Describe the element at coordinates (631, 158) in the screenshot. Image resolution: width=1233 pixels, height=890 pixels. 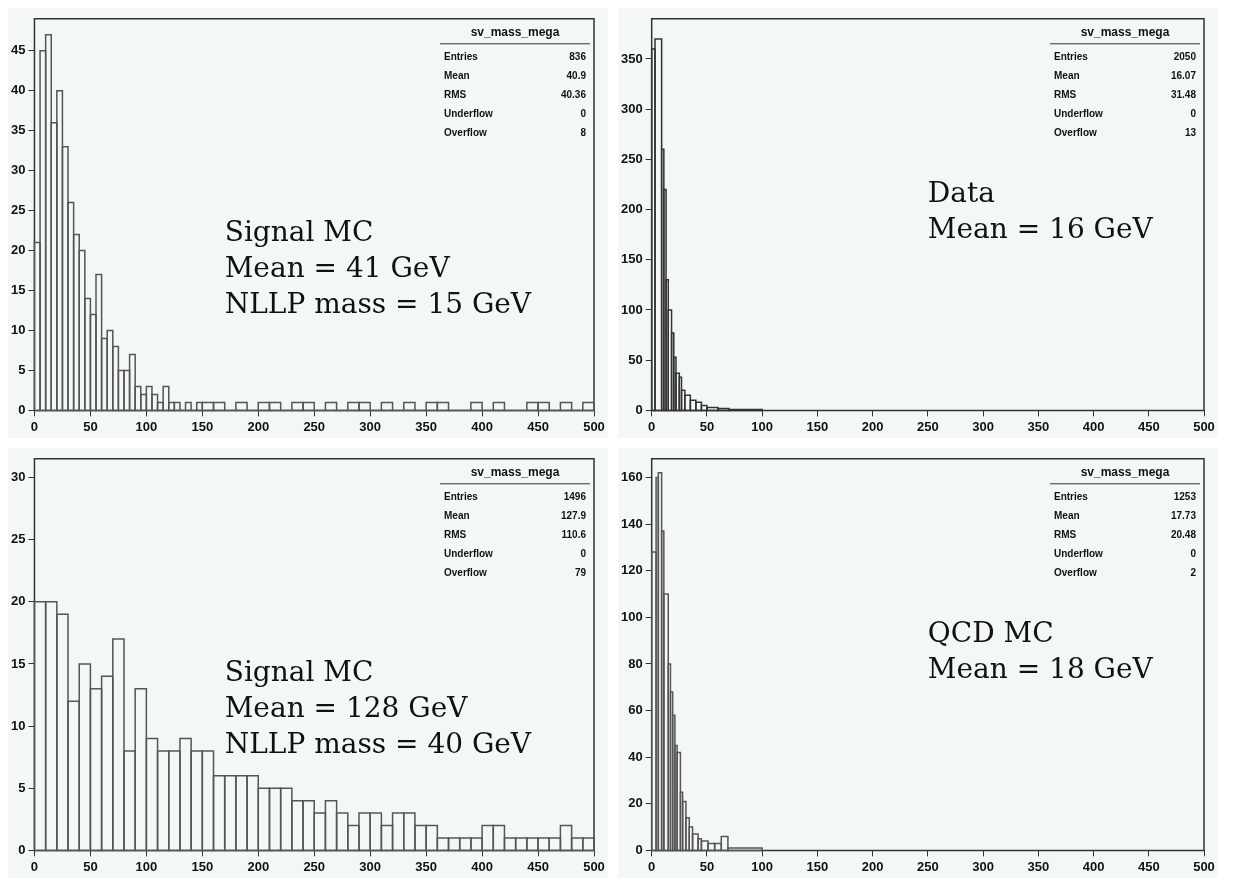
I see `y-tick-label: 250` at that location.